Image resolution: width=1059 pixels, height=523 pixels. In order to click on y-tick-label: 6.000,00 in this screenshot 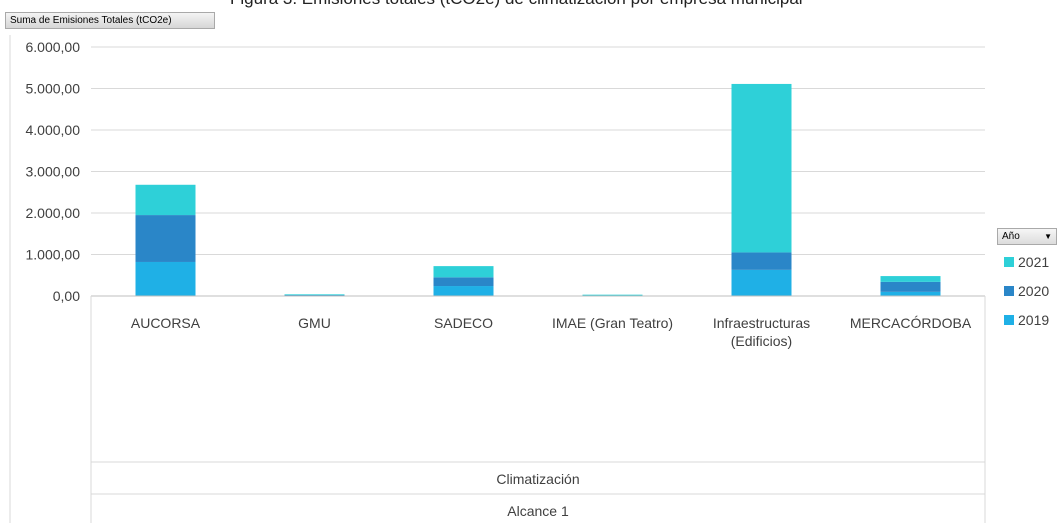, I will do `click(53, 47)`.